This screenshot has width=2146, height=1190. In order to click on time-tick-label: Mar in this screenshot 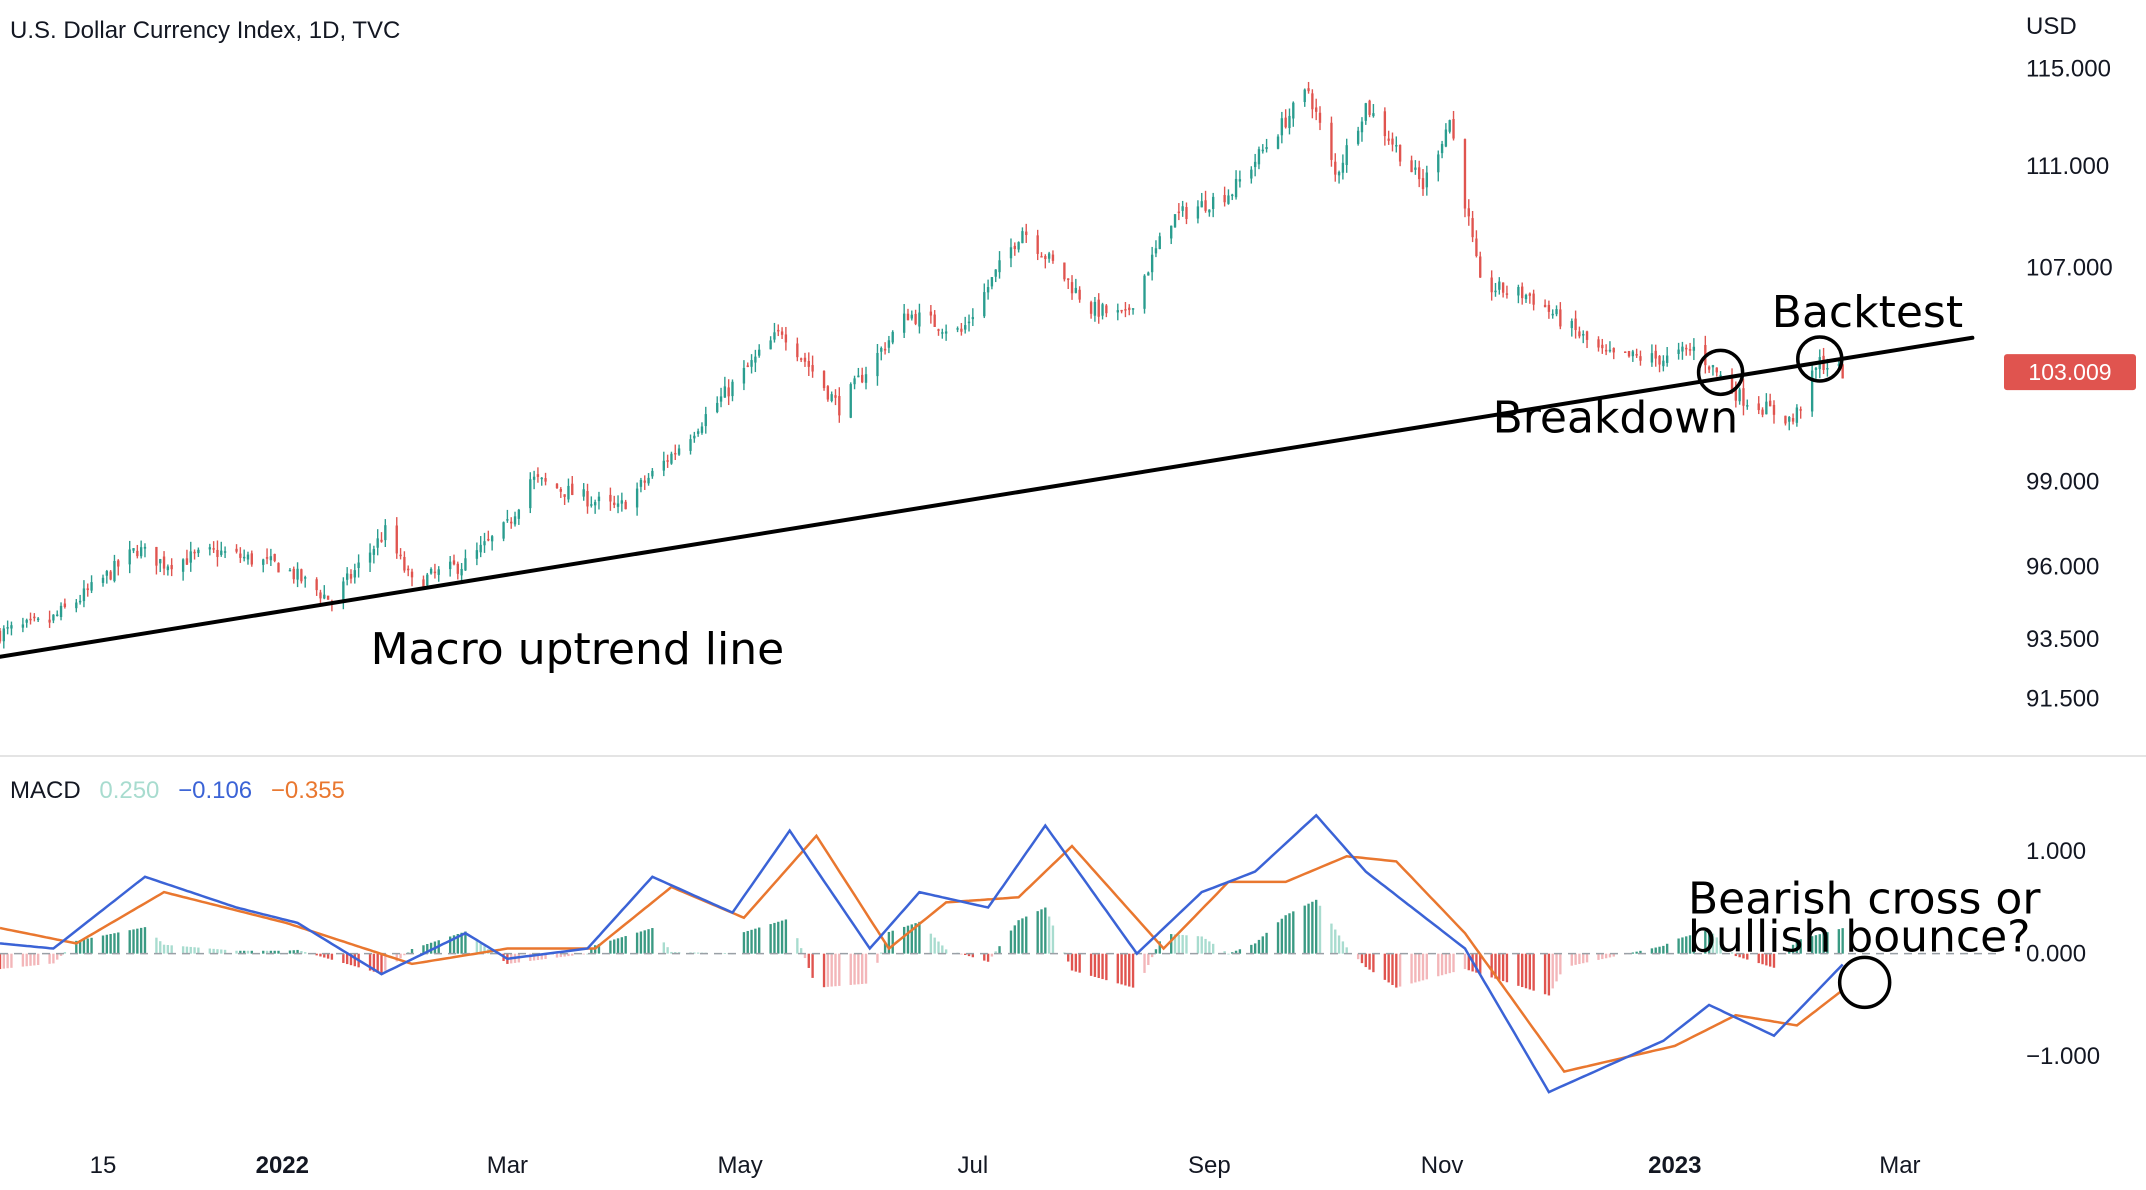, I will do `click(507, 1165)`.